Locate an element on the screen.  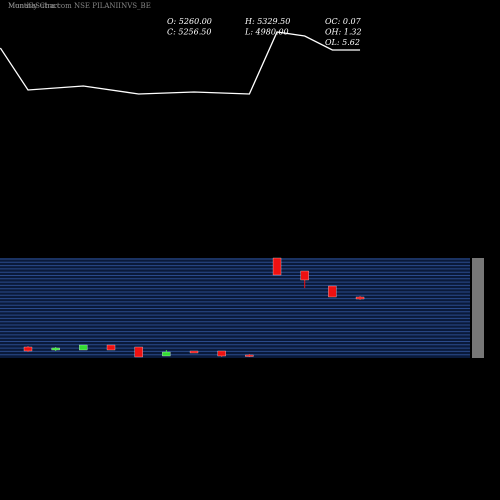
line-series is located at coordinates (180, 63).